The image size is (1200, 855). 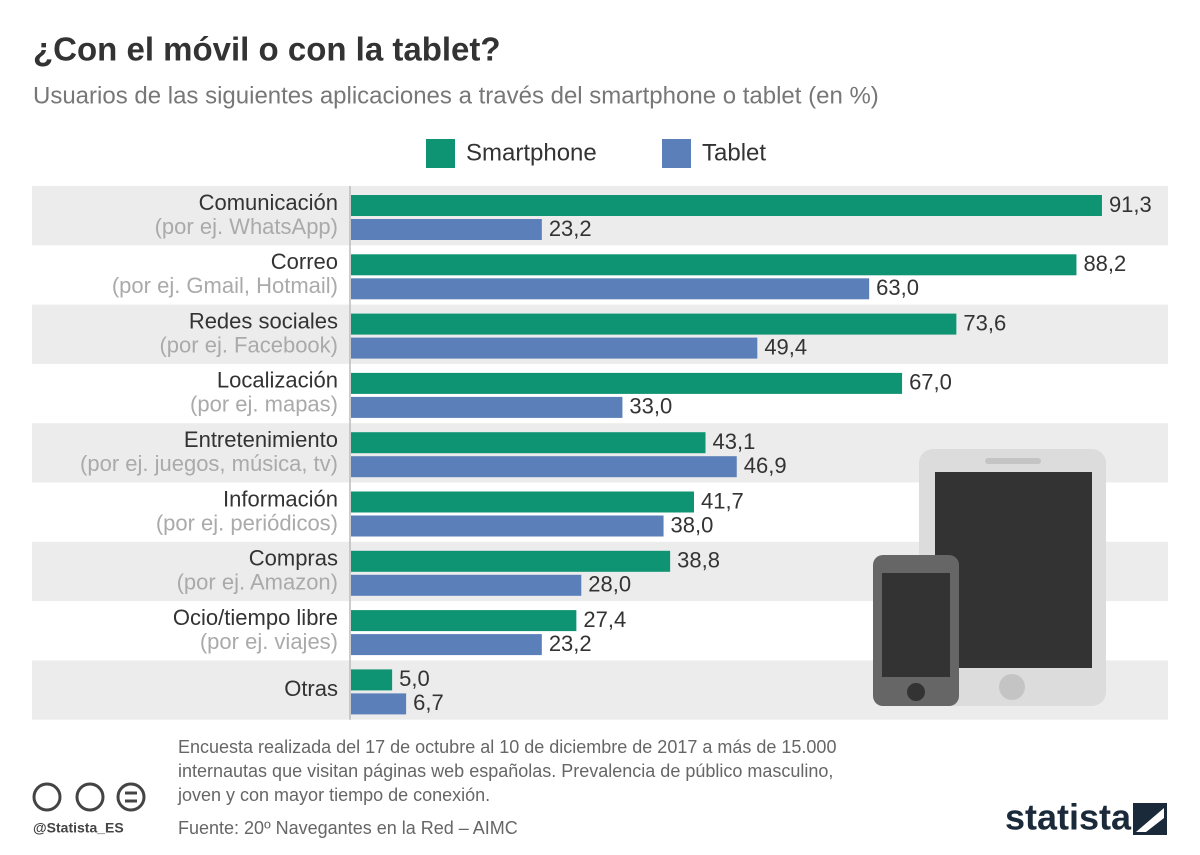 I want to click on category-label: Redes sociales, so click(x=263, y=320).